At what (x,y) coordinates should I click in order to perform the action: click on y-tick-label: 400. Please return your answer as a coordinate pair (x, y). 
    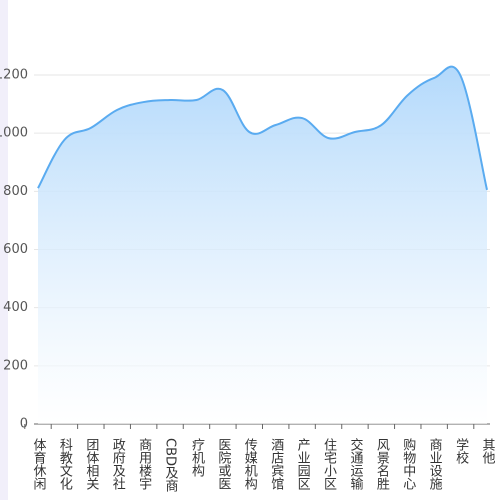
    Looking at the image, I should click on (15, 307).